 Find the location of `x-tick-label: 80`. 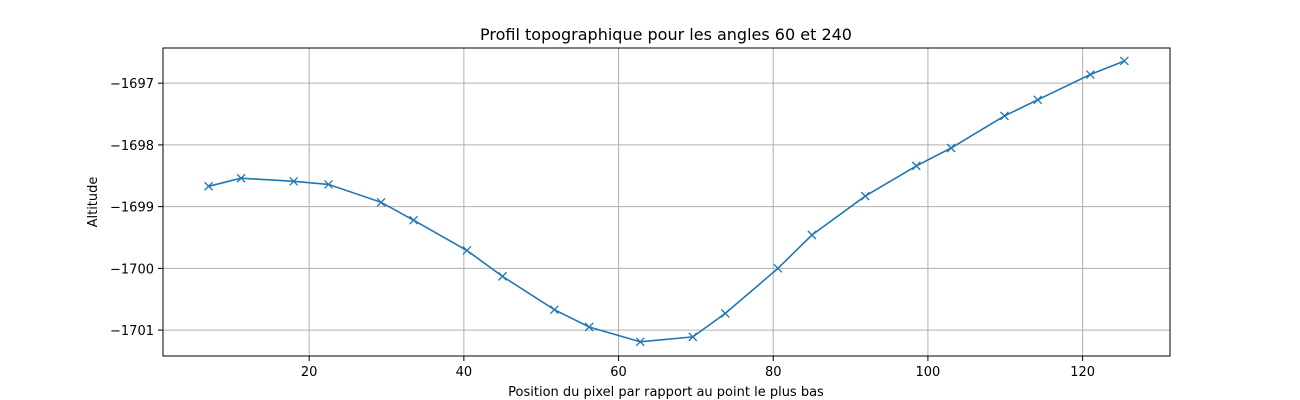

x-tick-label: 80 is located at coordinates (773, 372).